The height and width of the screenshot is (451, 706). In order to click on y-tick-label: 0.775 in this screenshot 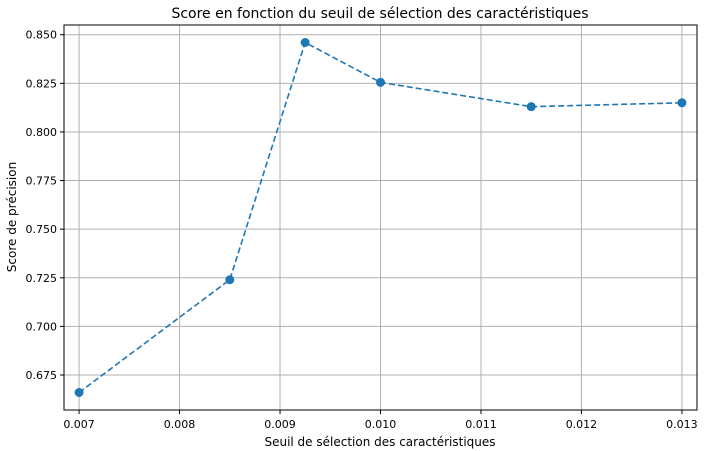, I will do `click(42, 181)`.